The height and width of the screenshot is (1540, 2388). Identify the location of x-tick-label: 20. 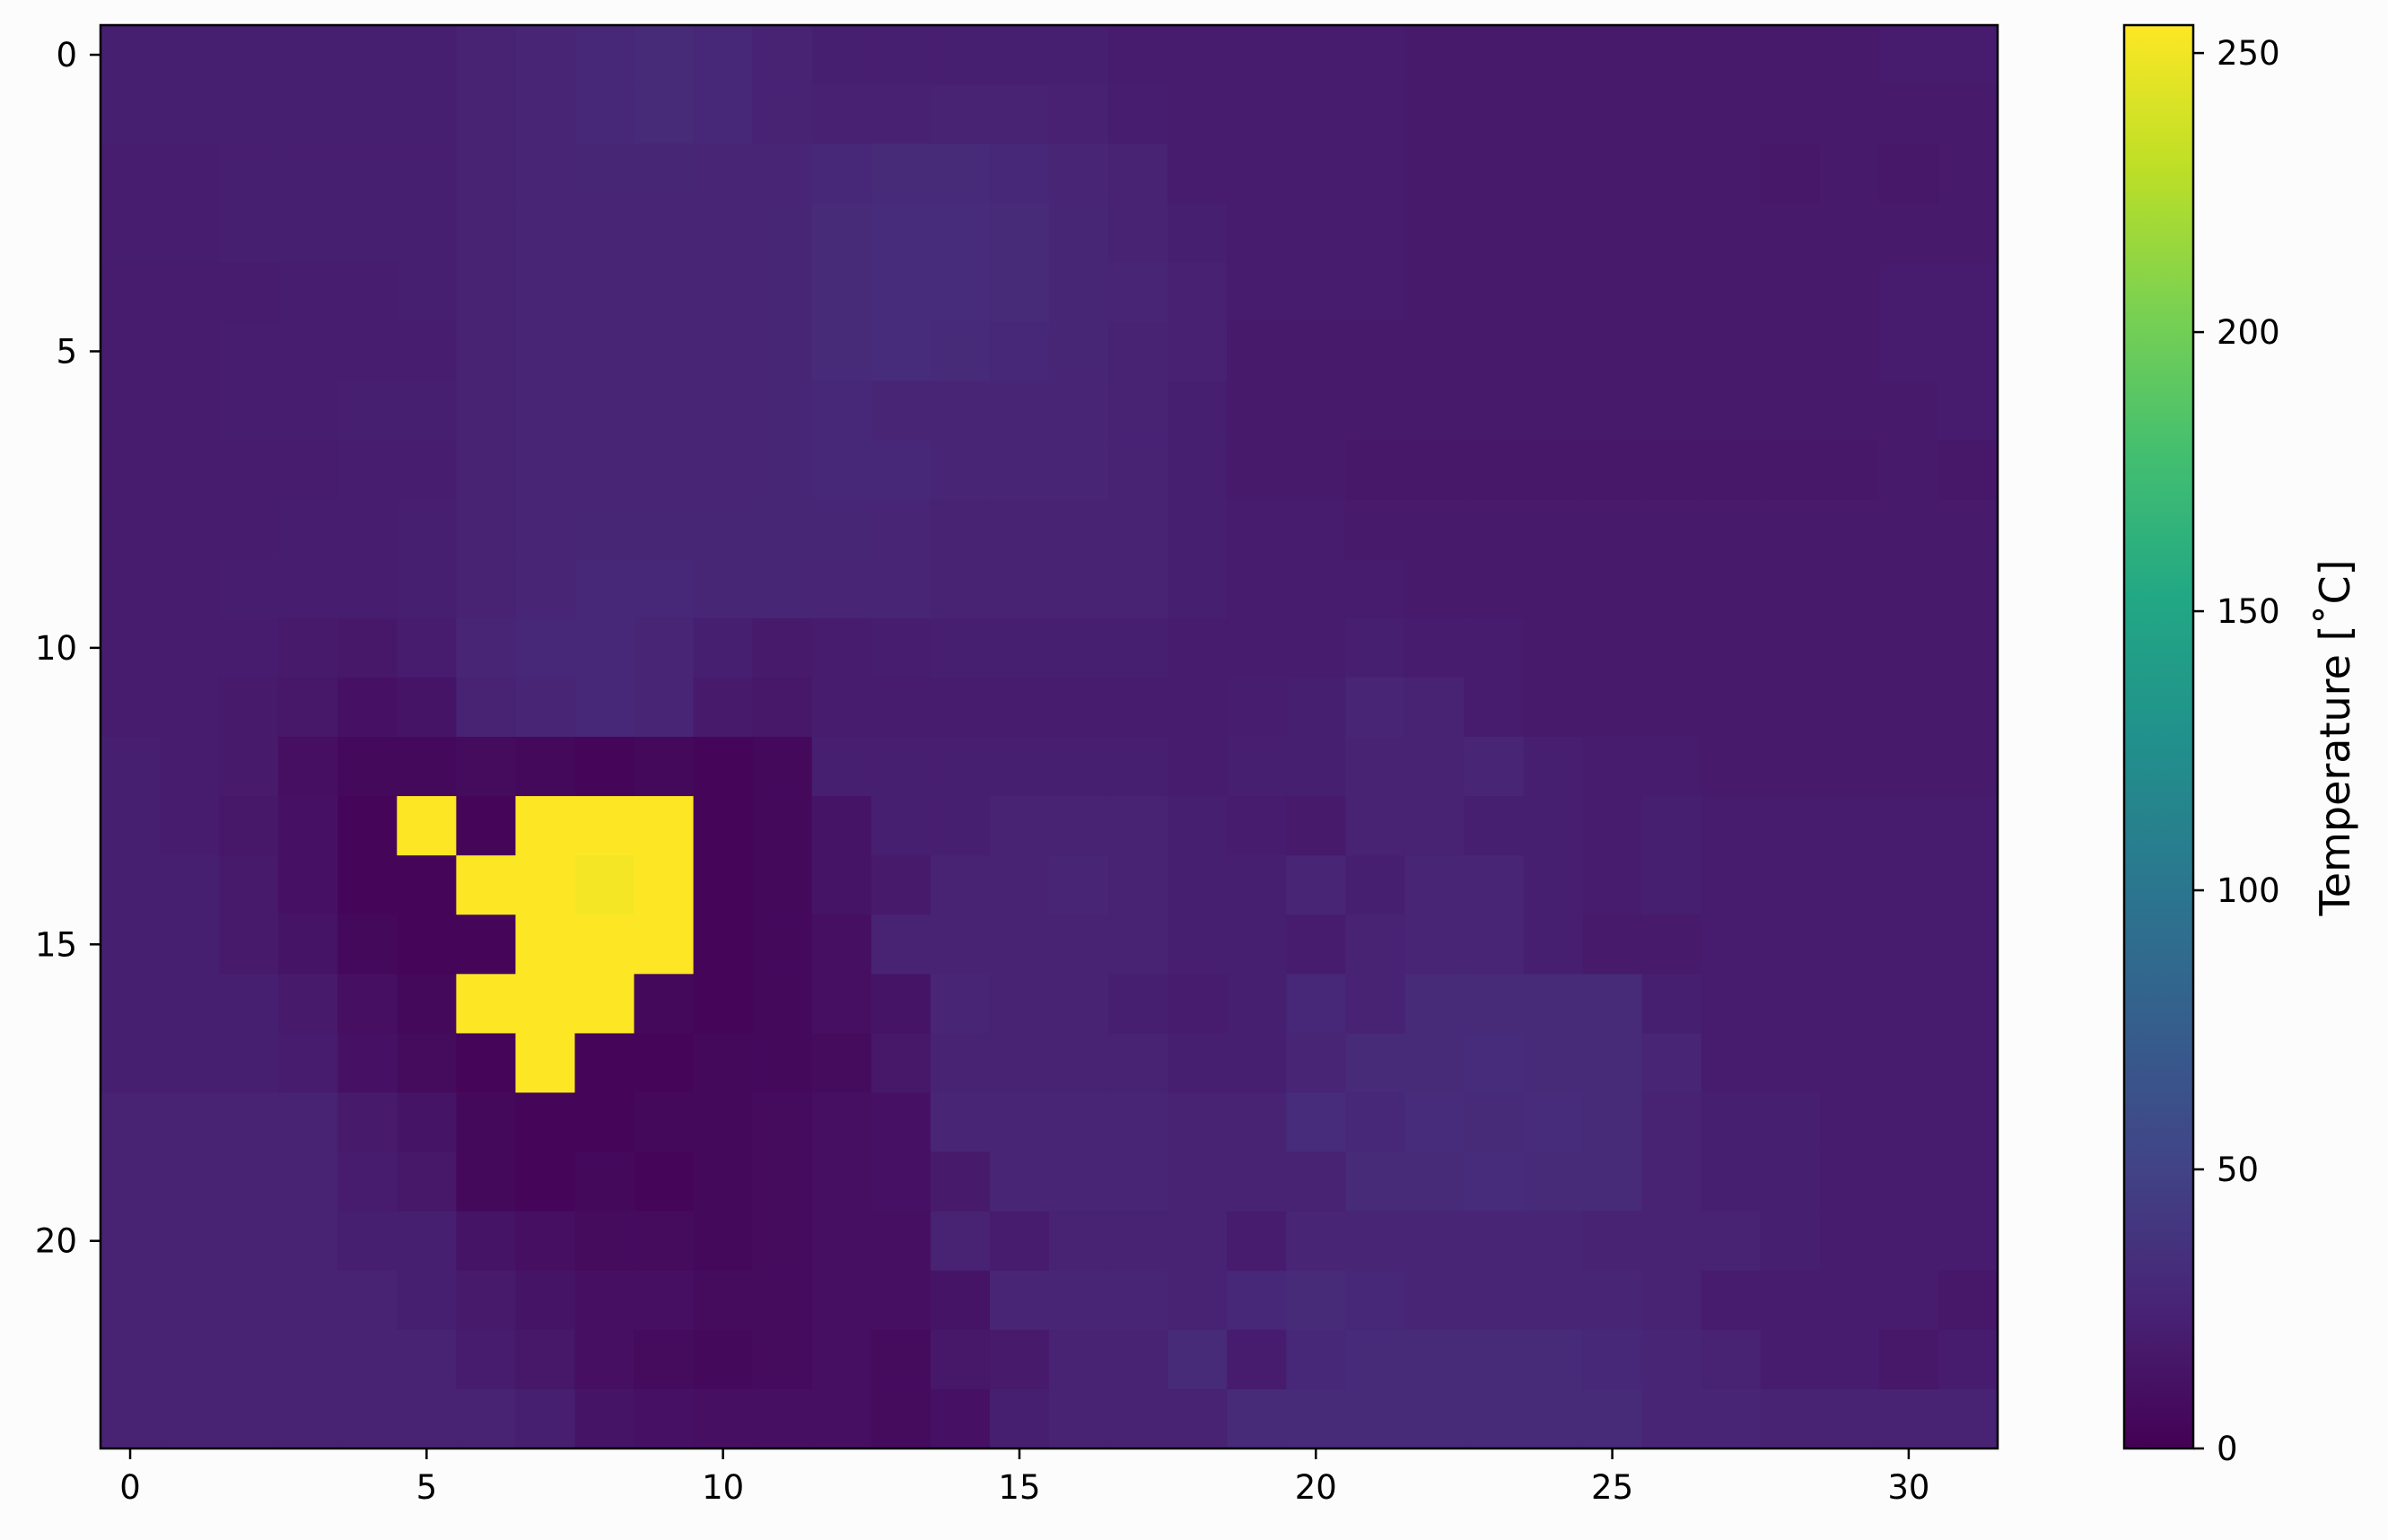
(1316, 1487).